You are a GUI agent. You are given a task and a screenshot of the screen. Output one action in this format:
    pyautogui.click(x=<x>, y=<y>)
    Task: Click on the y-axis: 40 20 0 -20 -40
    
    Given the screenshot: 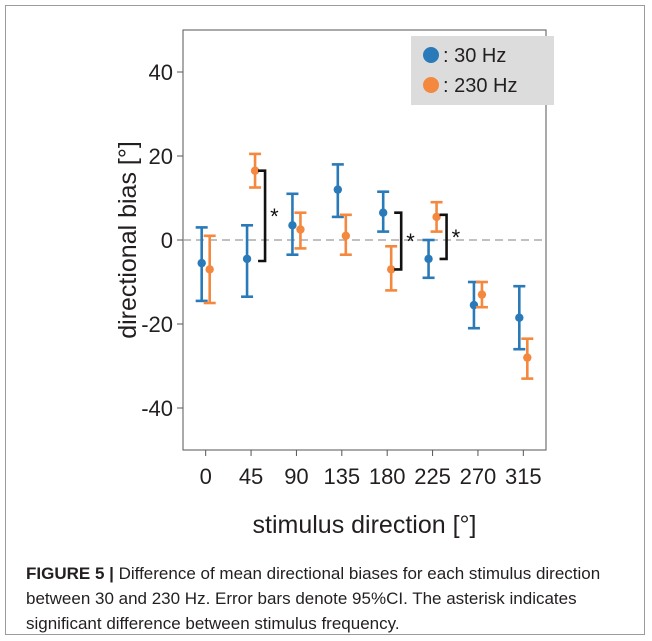 What is the action you would take?
    pyautogui.click(x=162, y=240)
    